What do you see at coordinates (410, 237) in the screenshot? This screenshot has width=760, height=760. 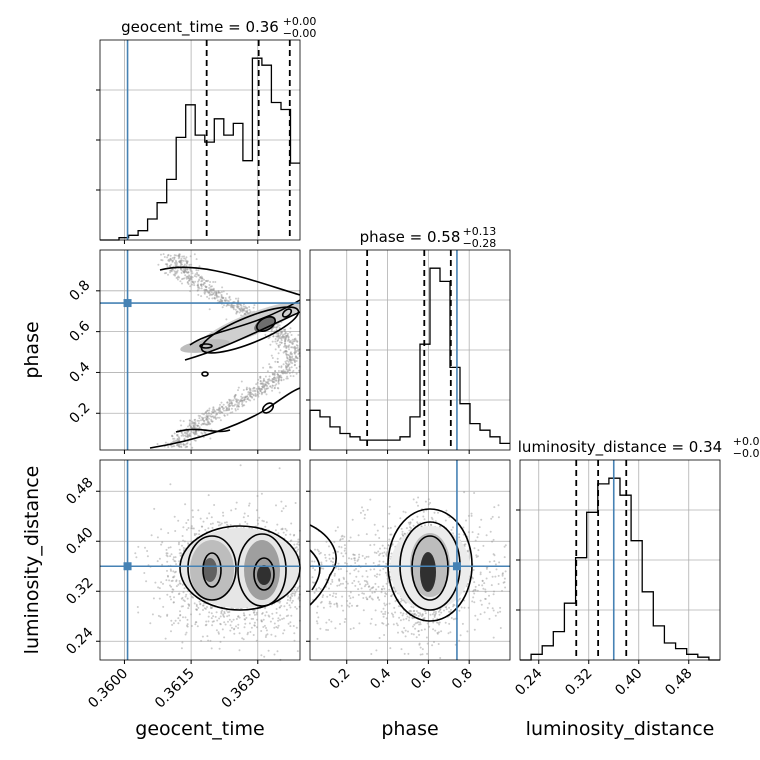 I see `panel-title-phase: phase = 0.58` at bounding box center [410, 237].